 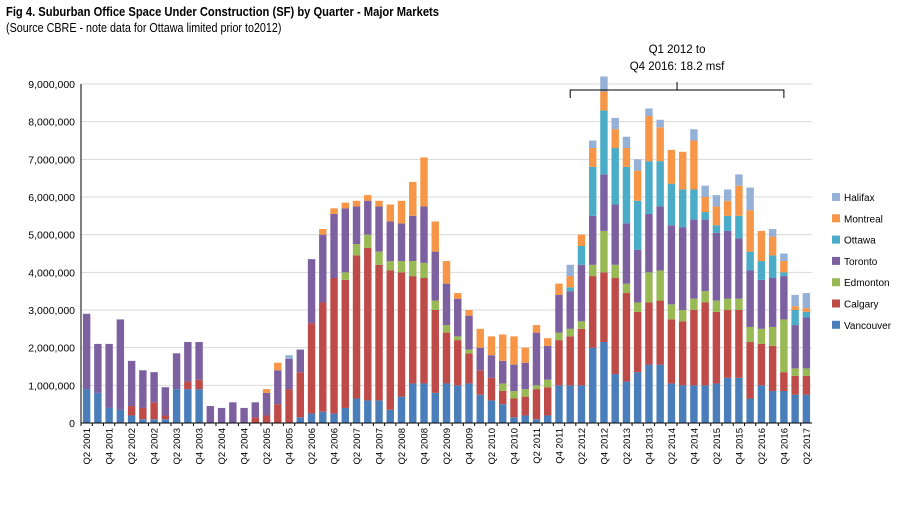 I want to click on annotation-line-1: Q1 2012 to, so click(x=677, y=50).